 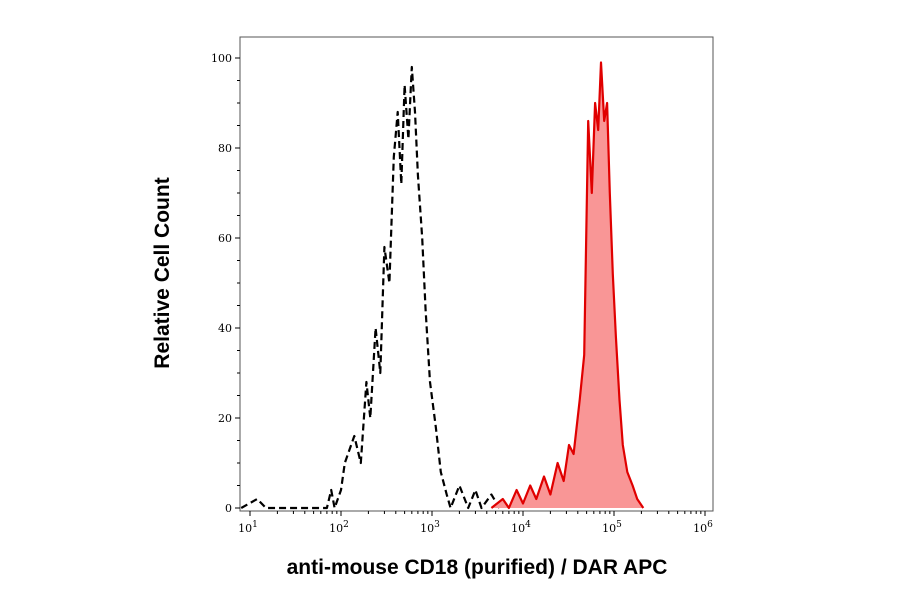 I want to click on x-tick-exponent: 4, so click(x=528, y=525).